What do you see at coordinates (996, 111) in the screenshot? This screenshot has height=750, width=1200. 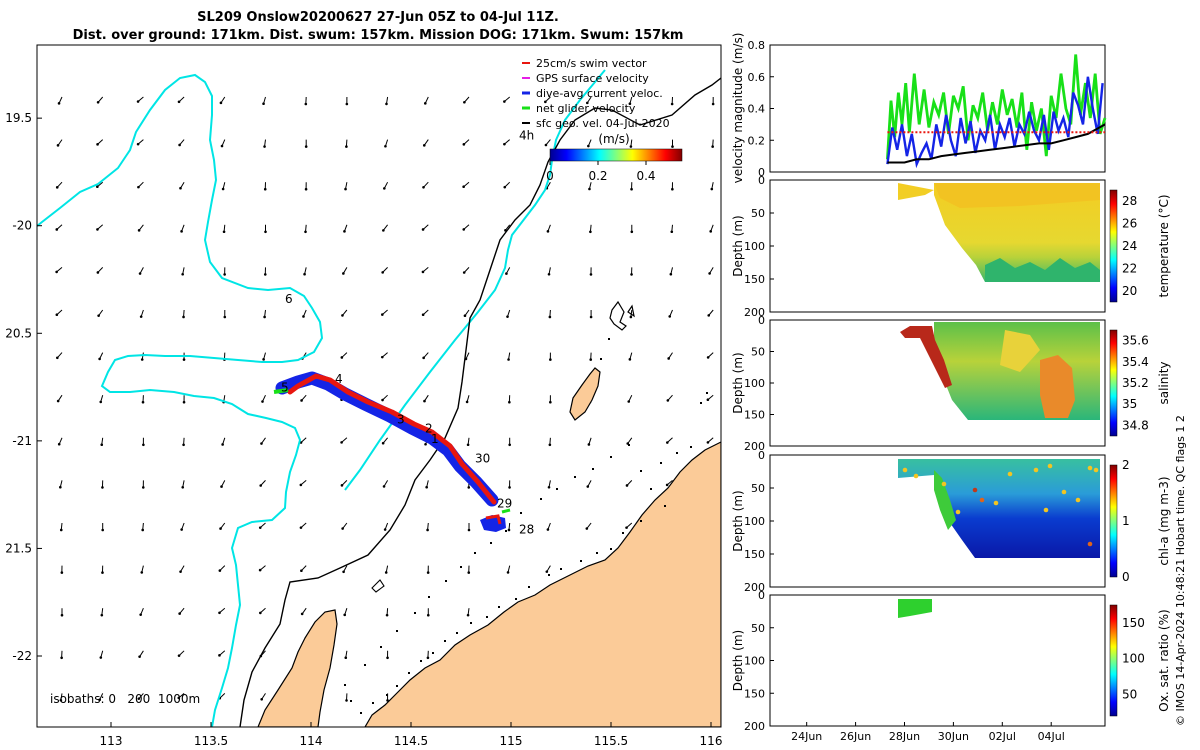 I see `velocity-series` at bounding box center [996, 111].